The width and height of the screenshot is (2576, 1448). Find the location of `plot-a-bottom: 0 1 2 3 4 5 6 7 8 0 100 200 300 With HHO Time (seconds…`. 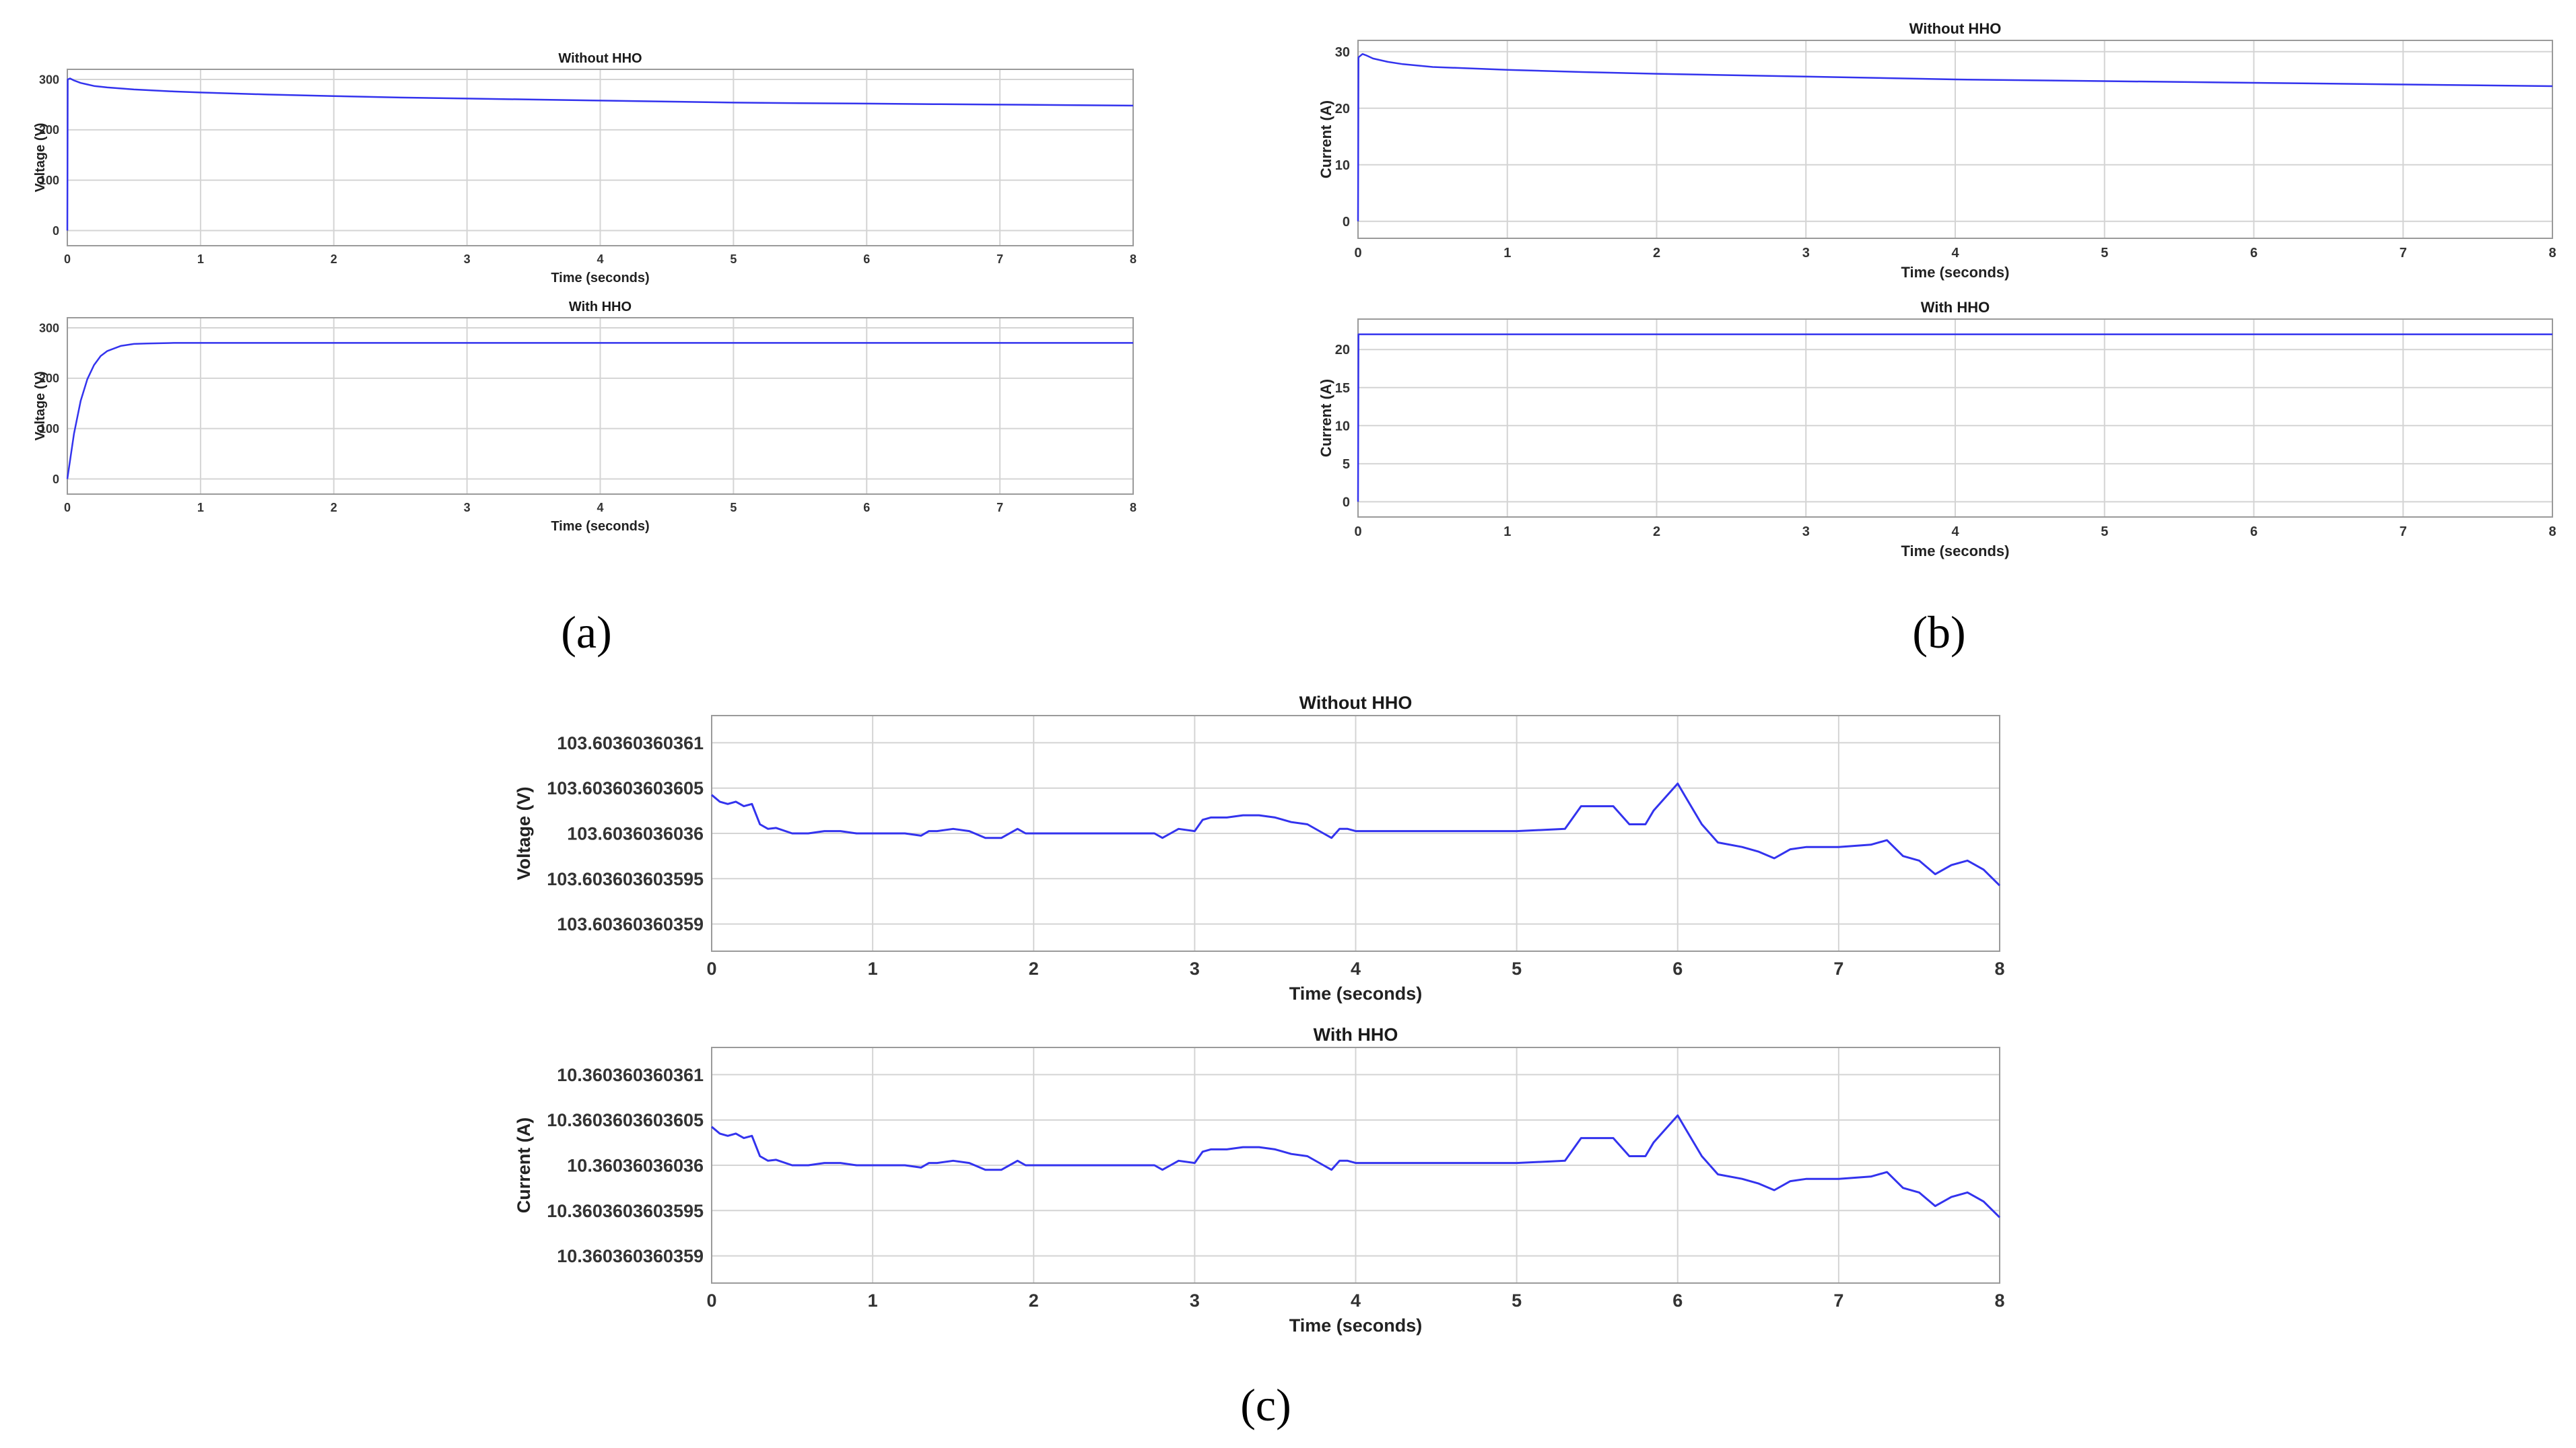

plot-a-bottom: 0 1 2 3 4 5 6 7 8 0 100 200 300 With HHO Time (seconds… is located at coordinates (585, 417).